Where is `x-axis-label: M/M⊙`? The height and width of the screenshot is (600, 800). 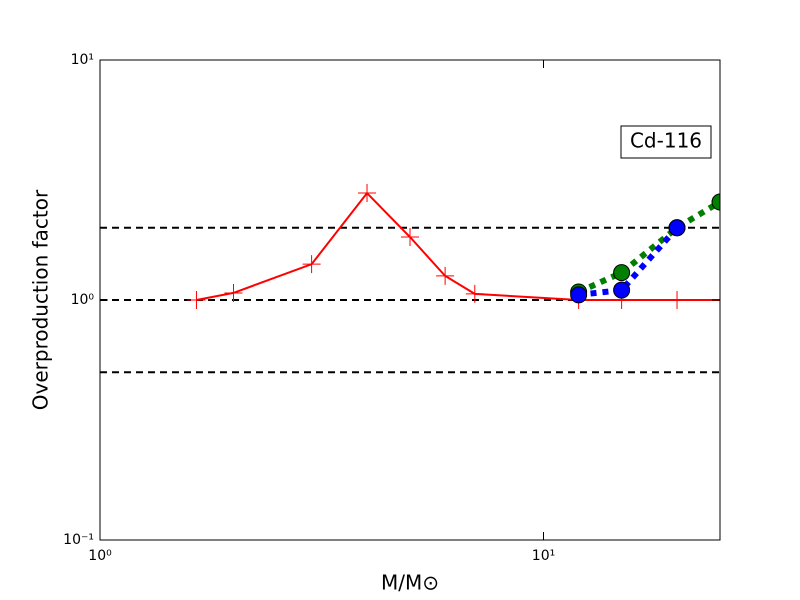 x-axis-label: M/M⊙ is located at coordinates (410, 583).